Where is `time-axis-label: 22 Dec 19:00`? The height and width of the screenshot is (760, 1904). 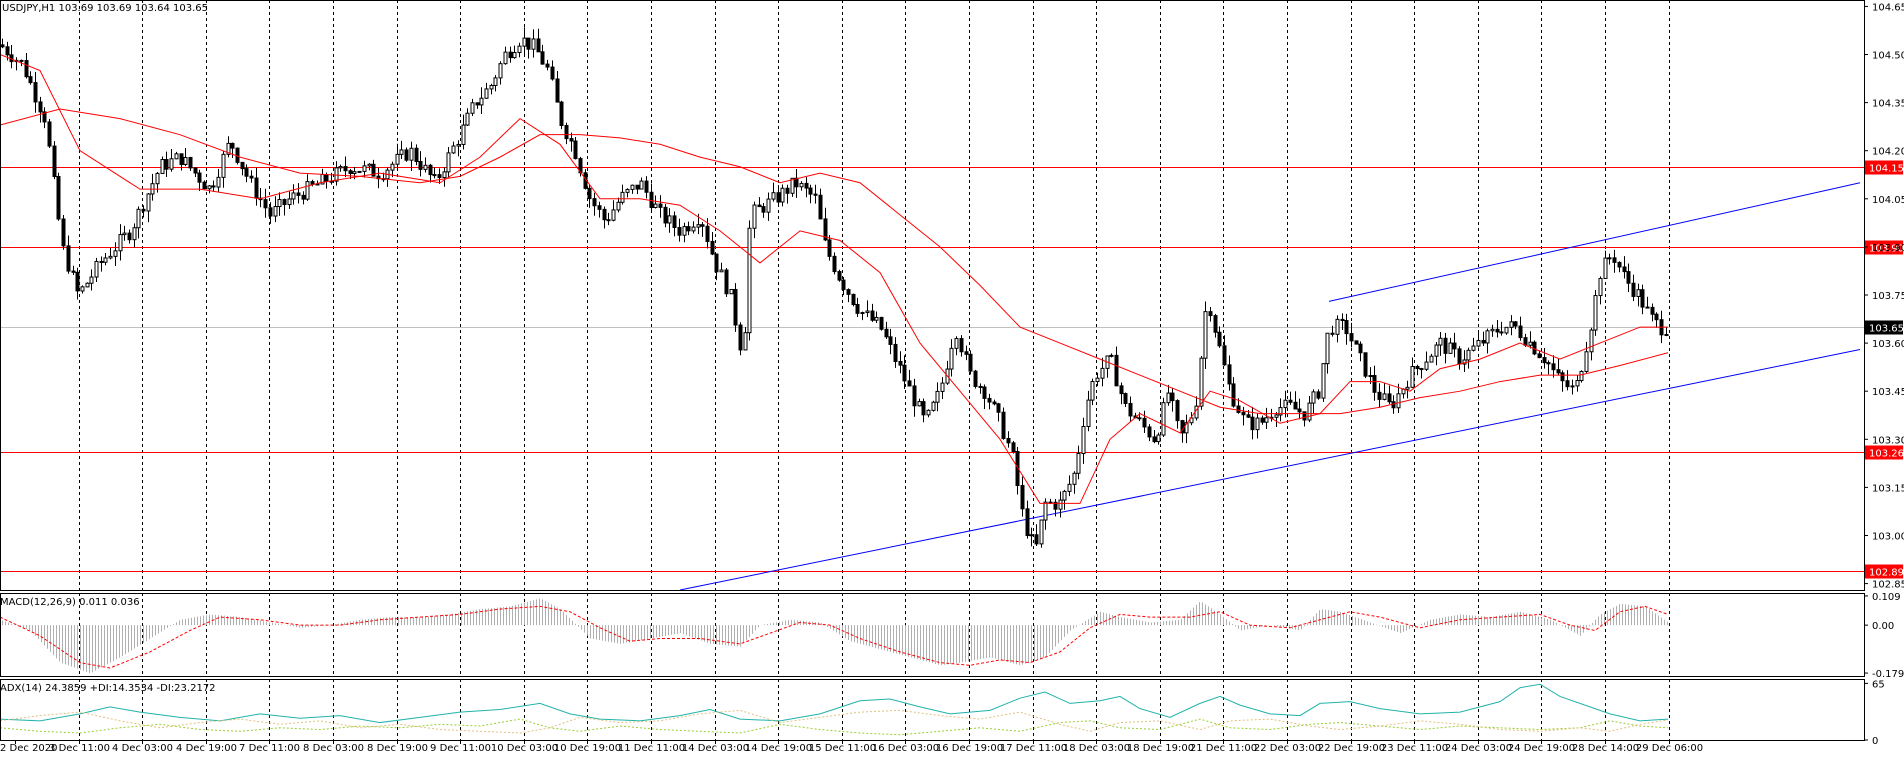 time-axis-label: 22 Dec 19:00 is located at coordinates (1351, 748).